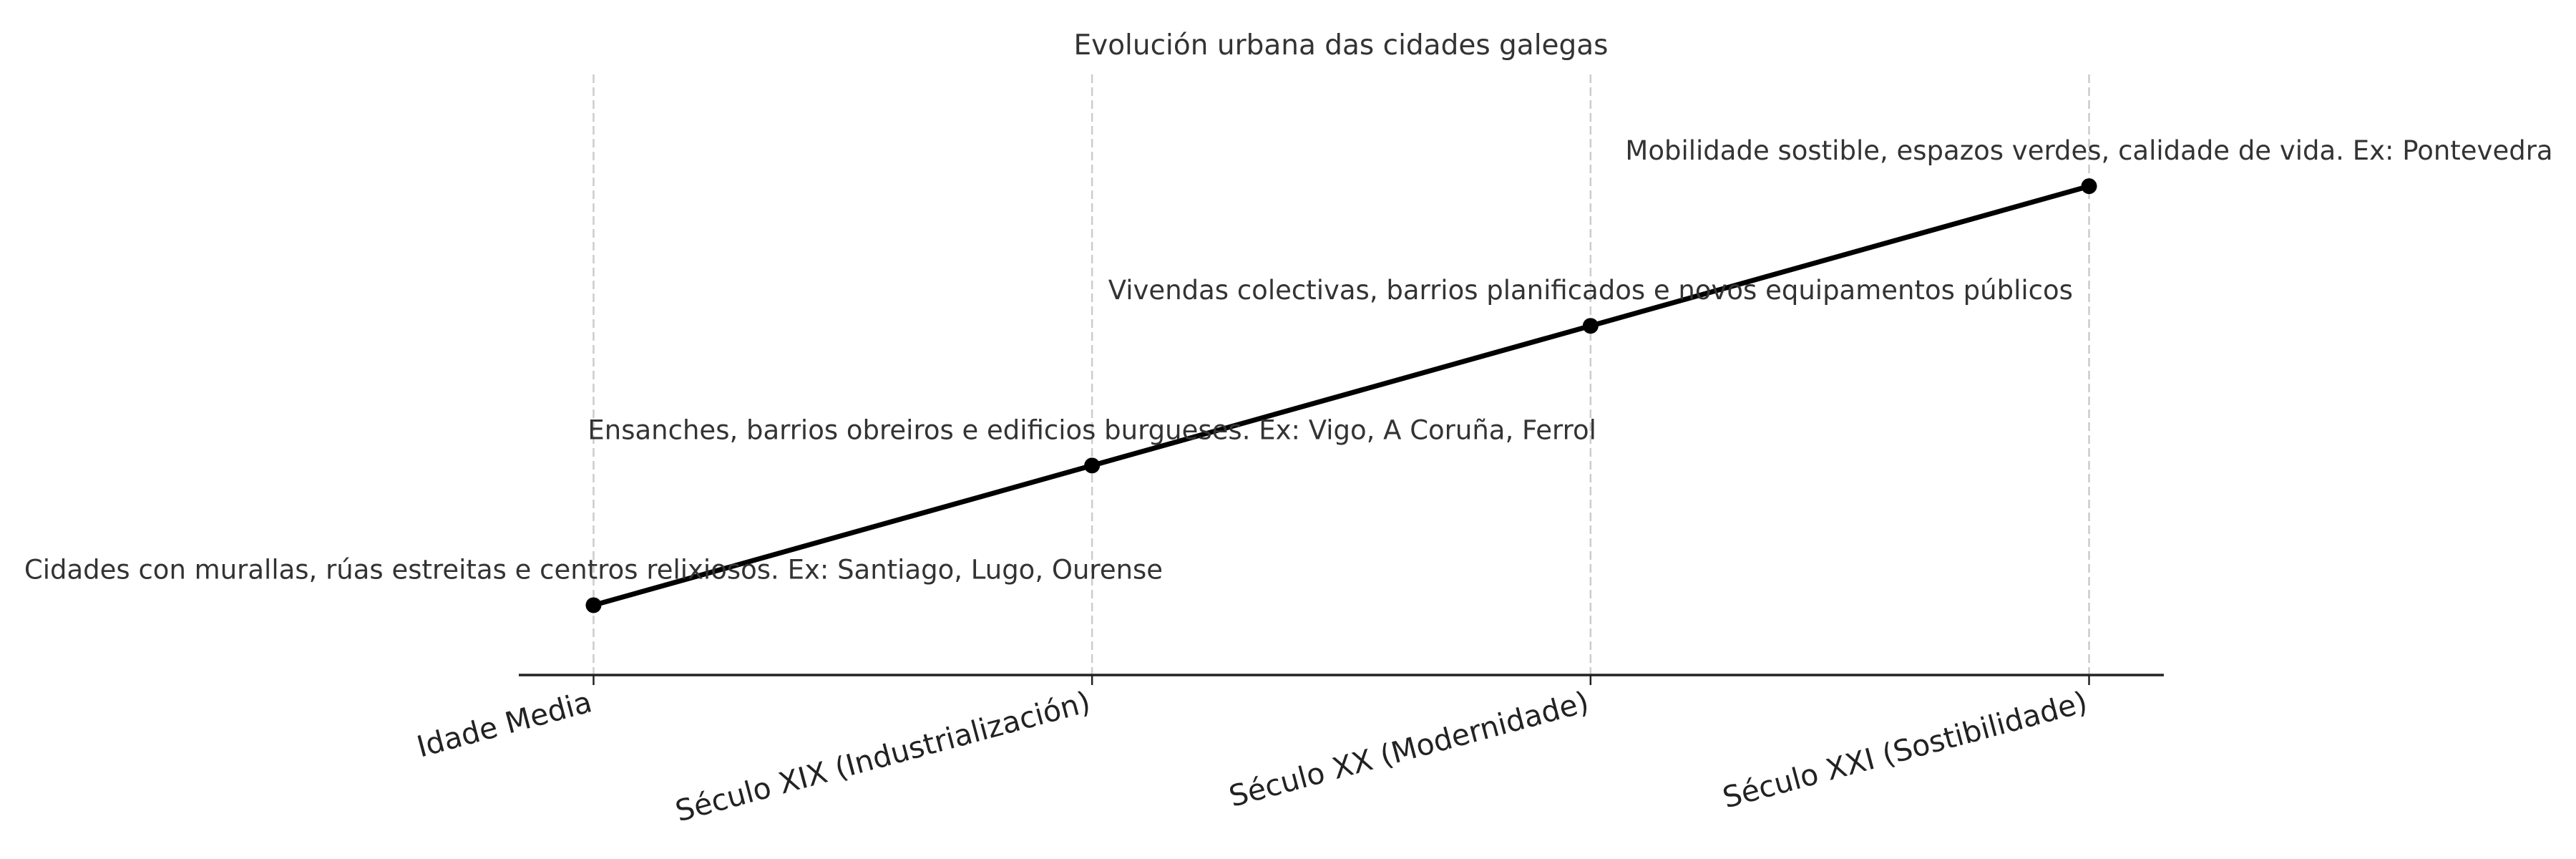 The image size is (2576, 859). I want to click on x-tick-label: Século XXI (Sostibilidade), so click(1905, 749).